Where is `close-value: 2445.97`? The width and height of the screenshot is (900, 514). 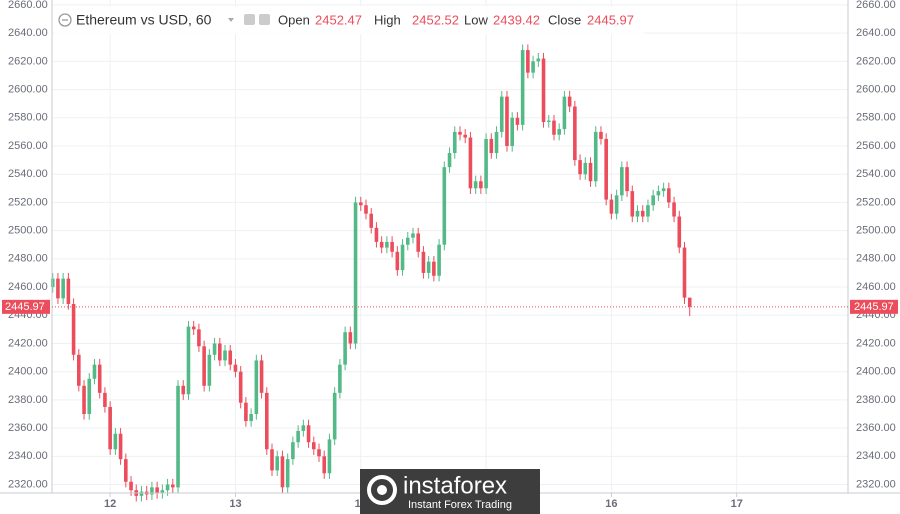 close-value: 2445.97 is located at coordinates (610, 19).